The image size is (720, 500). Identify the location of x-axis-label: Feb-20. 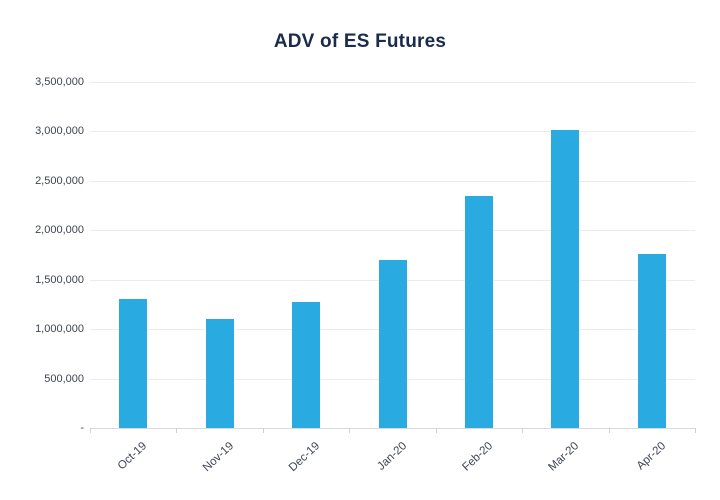
(478, 457).